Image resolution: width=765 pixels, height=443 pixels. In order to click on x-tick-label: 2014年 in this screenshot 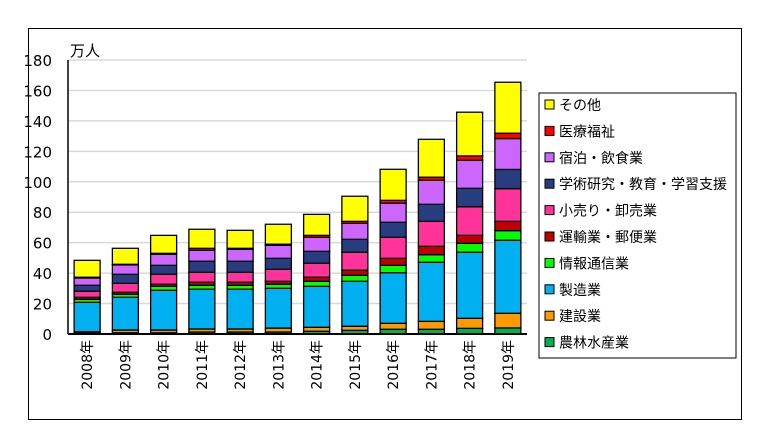, I will do `click(318, 365)`.